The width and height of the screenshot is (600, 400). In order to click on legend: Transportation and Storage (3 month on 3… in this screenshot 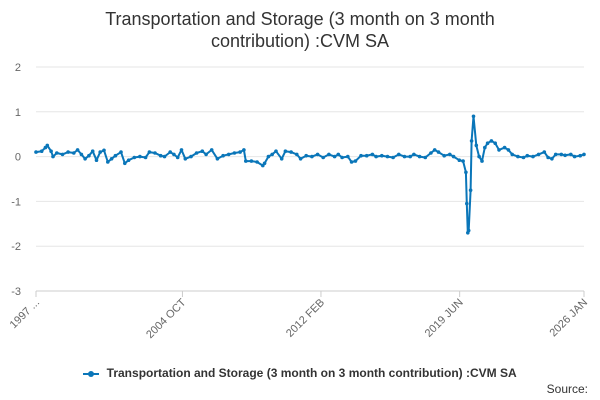, I will do `click(300, 373)`.